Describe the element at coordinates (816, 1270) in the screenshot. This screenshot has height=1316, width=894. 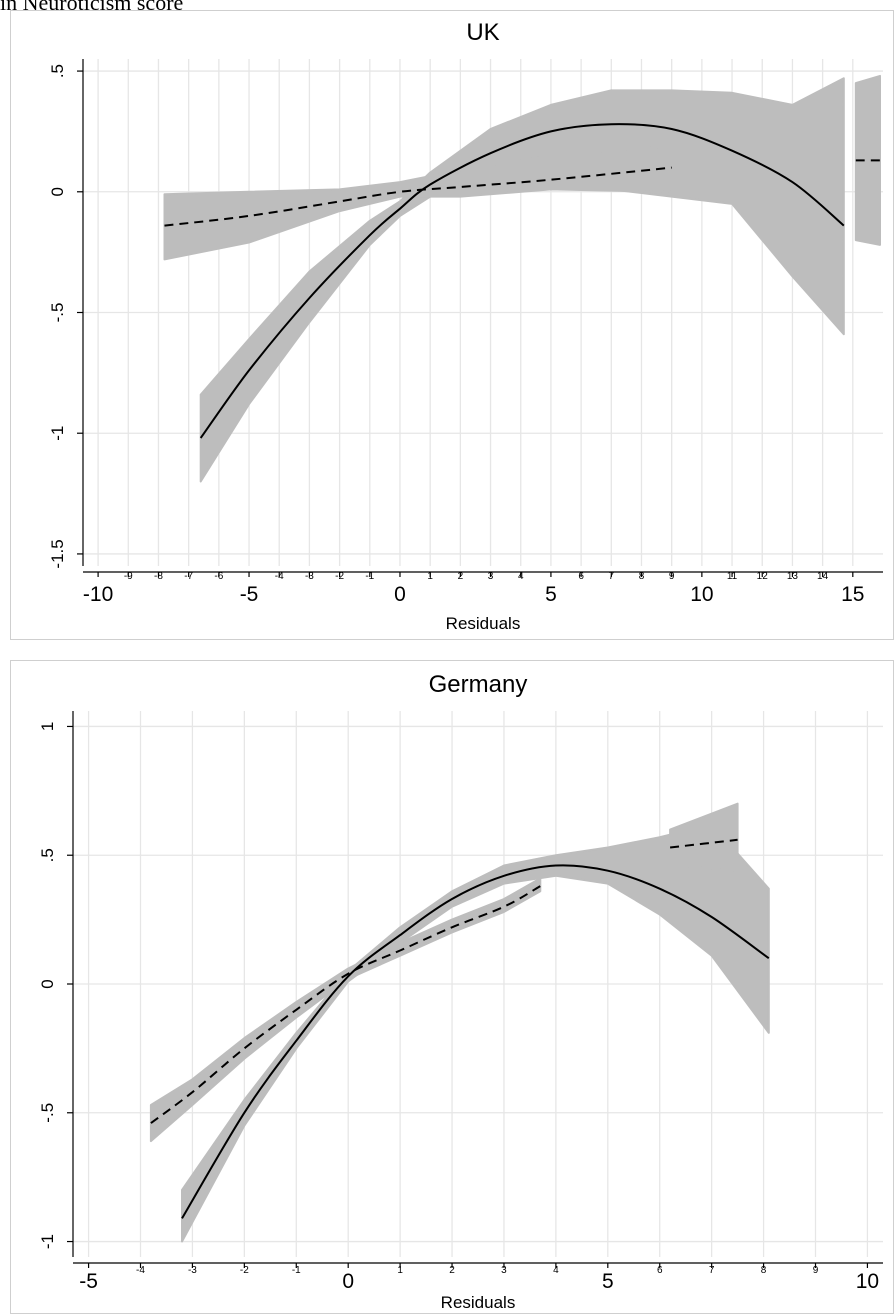
I see `germany-x-minor-tick-label: 9` at that location.